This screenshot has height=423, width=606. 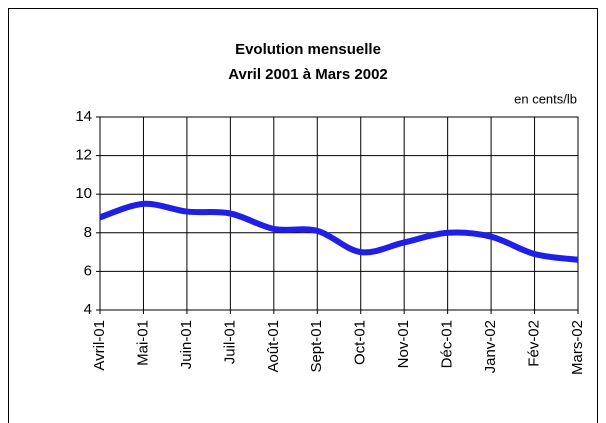 What do you see at coordinates (360, 342) in the screenshot?
I see `x-tick-label: Oct-01` at bounding box center [360, 342].